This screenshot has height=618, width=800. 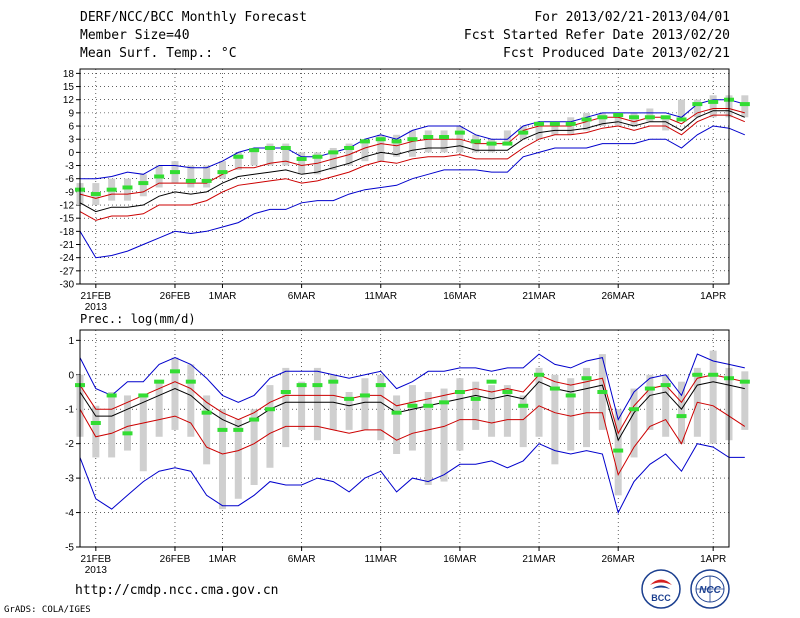 What do you see at coordinates (175, 559) in the screenshot?
I see `x-tick-label: 26FEB` at bounding box center [175, 559].